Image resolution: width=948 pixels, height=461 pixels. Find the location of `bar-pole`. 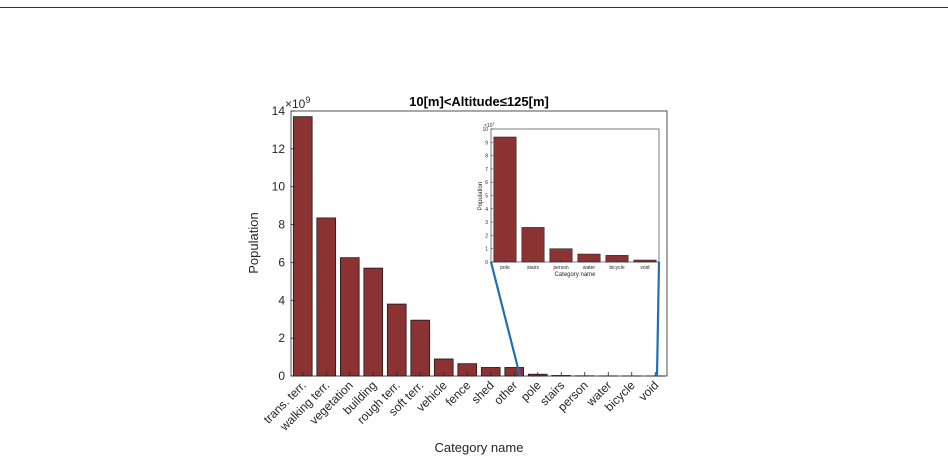

bar-pole is located at coordinates (505, 199).